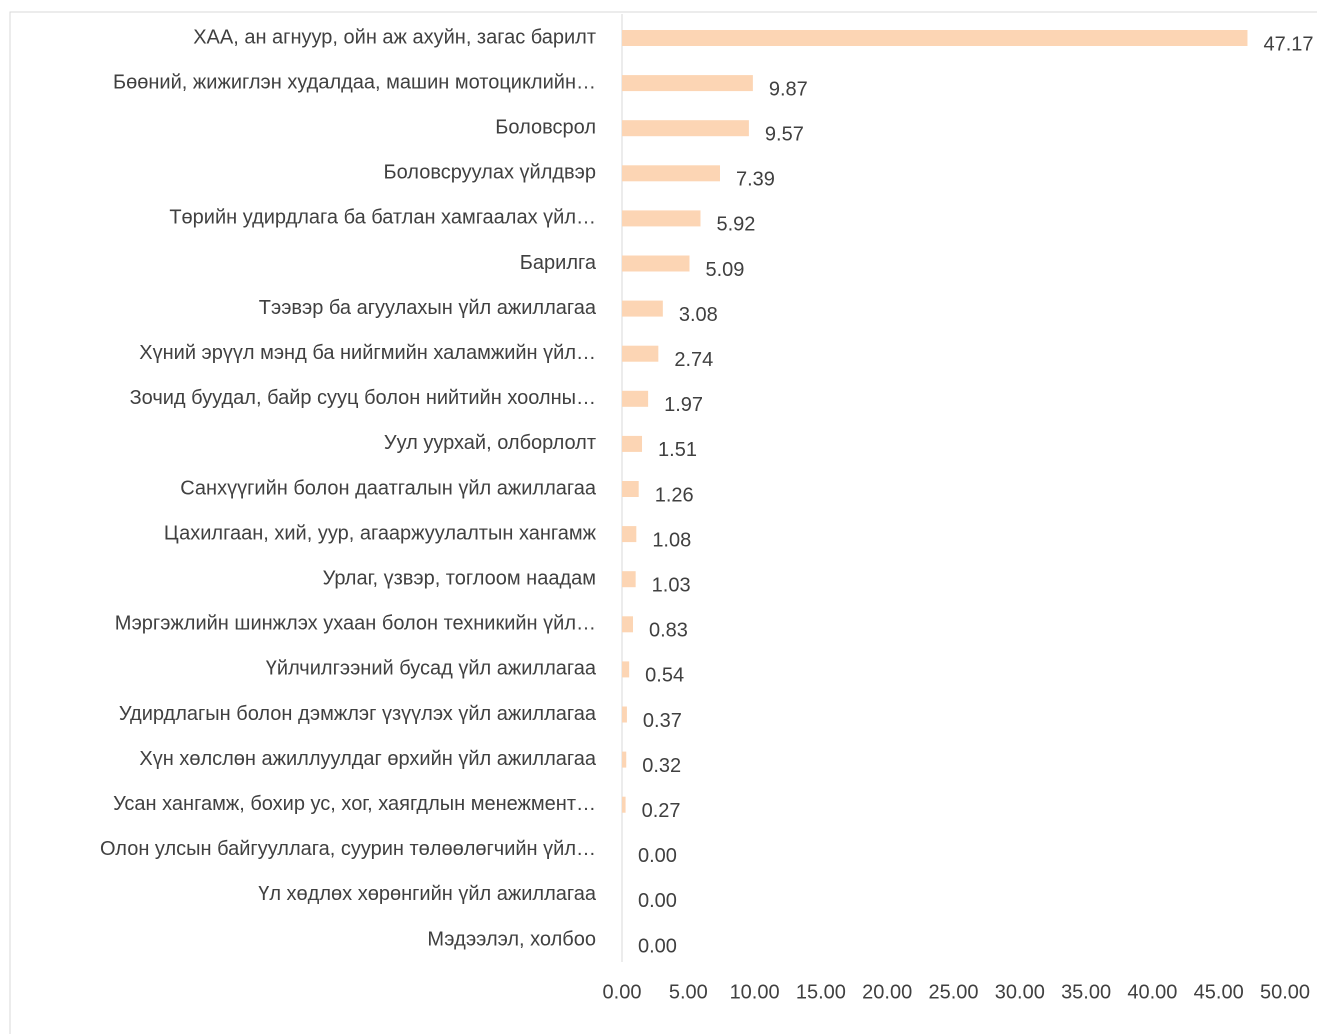 The image size is (1317, 1034). What do you see at coordinates (427, 894) in the screenshot?
I see `category-label: Үл хөдлөх хөрөнгийн үйл ажиллагаа` at bounding box center [427, 894].